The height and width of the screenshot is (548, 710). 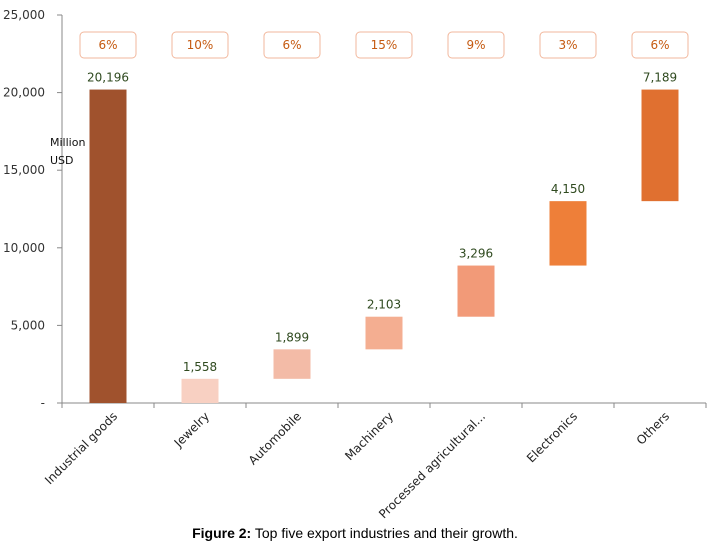 I want to click on y-tick-label: 20,000, so click(x=24, y=93).